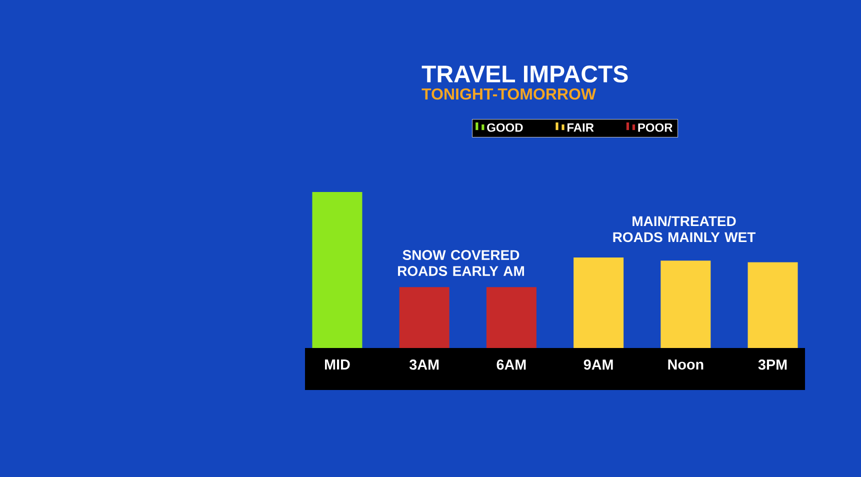 This screenshot has width=861, height=477. What do you see at coordinates (337, 365) in the screenshot?
I see `x-tick-label: MID` at bounding box center [337, 365].